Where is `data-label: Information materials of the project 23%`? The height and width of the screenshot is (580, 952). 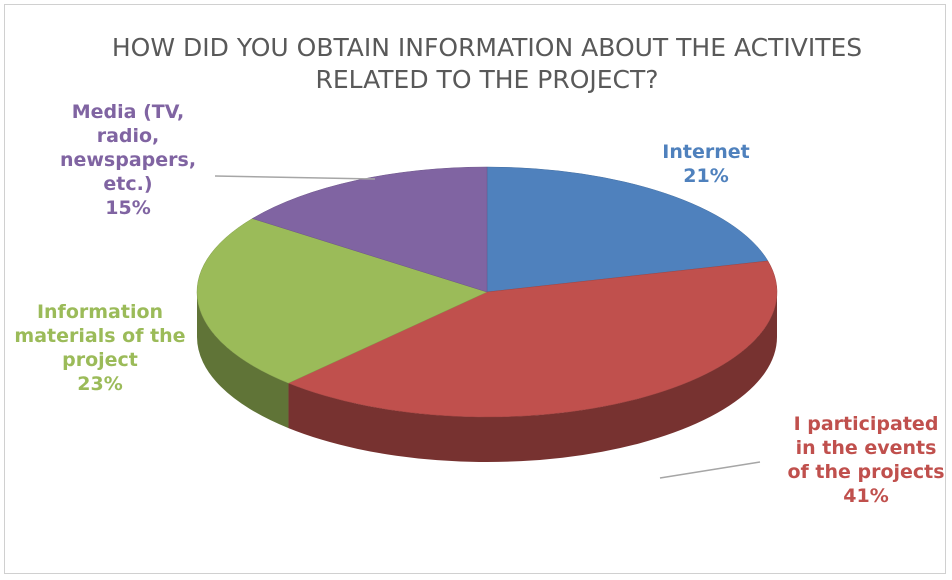
data-label: Information materials of the project 23% is located at coordinates (100, 348).